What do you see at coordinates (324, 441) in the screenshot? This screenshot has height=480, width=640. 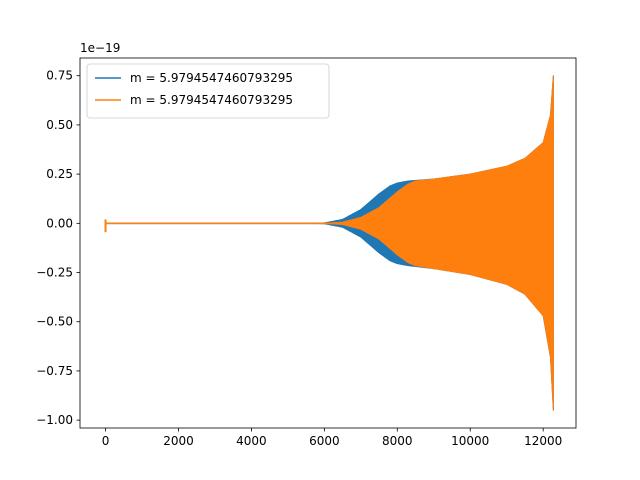 I see `x-tick-label: 6000` at bounding box center [324, 441].